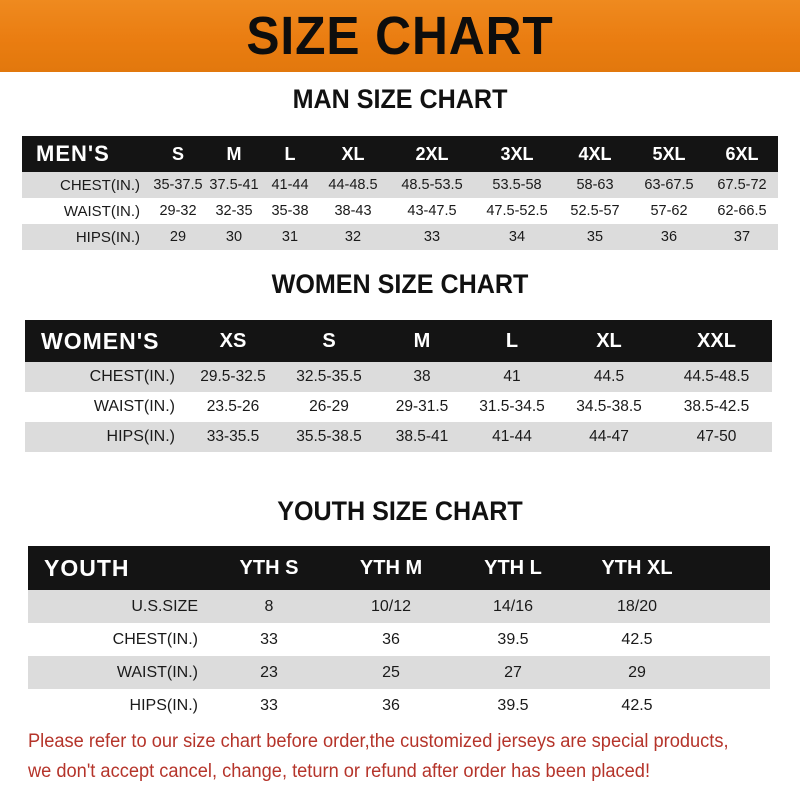 This screenshot has width=800, height=800. What do you see at coordinates (742, 237) in the screenshot?
I see `men-hips-6xl: 37` at bounding box center [742, 237].